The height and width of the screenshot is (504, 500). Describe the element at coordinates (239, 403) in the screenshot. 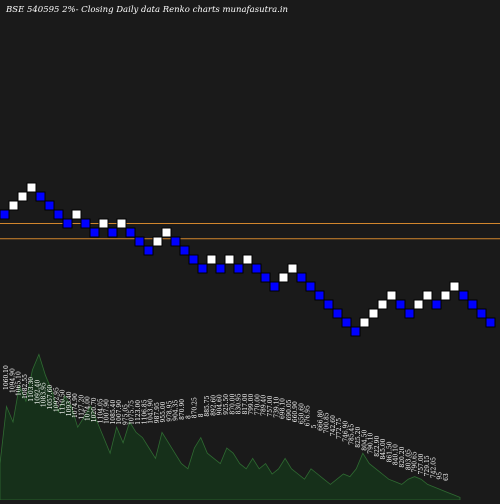

I see `price-label: 830.95` at that location.